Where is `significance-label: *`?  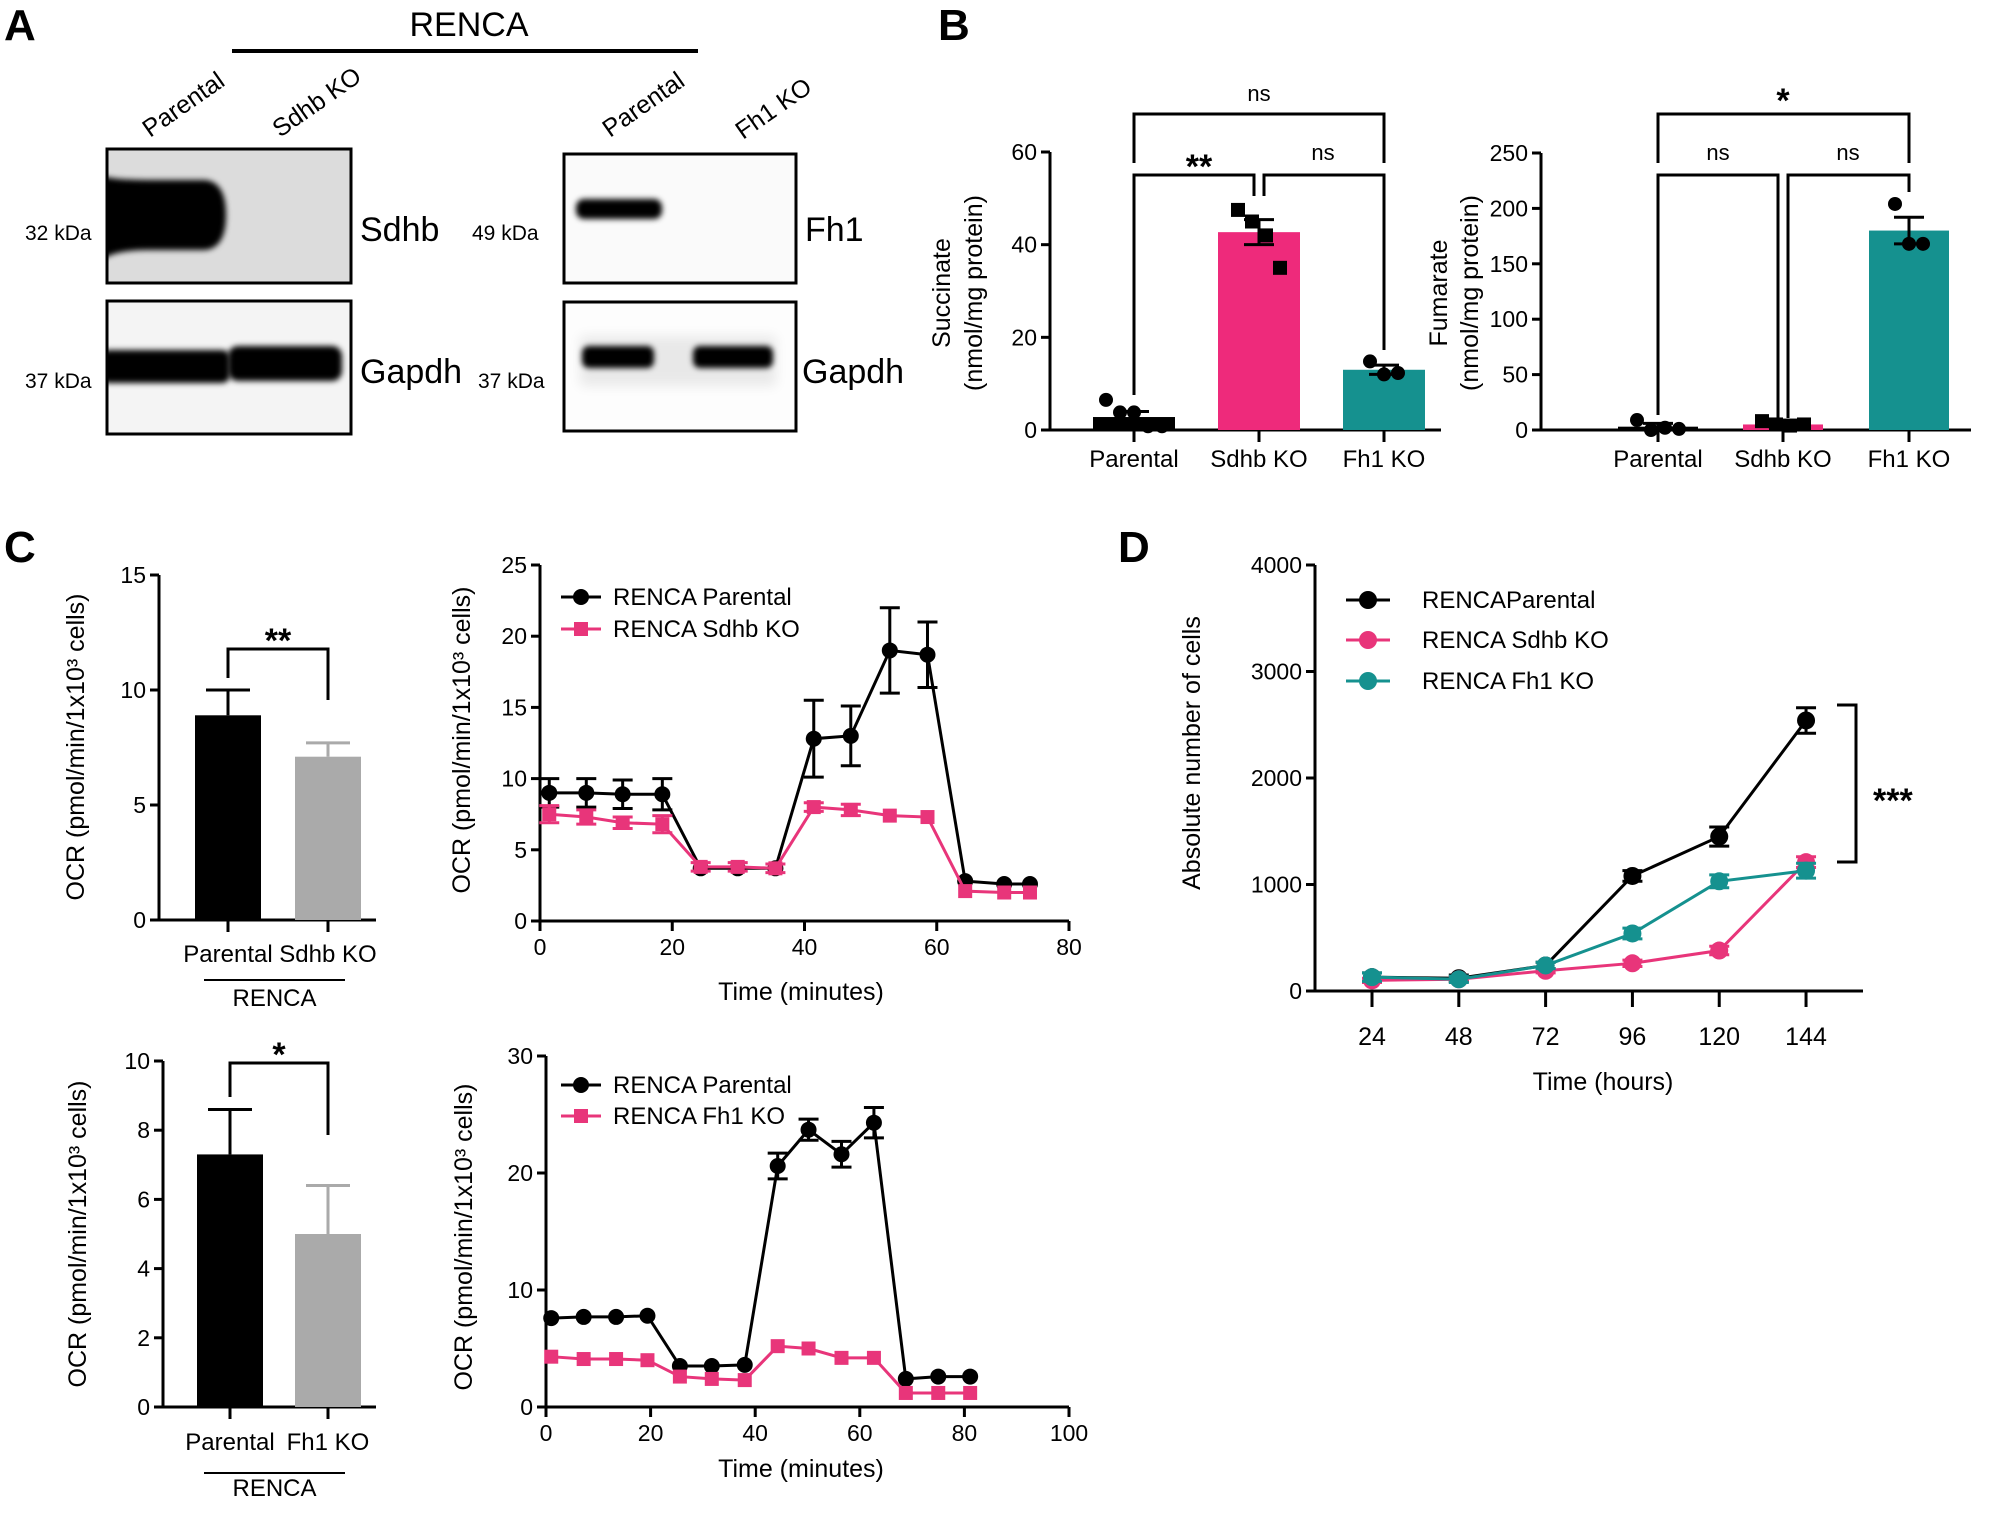
significance-label: * is located at coordinates (279, 1055).